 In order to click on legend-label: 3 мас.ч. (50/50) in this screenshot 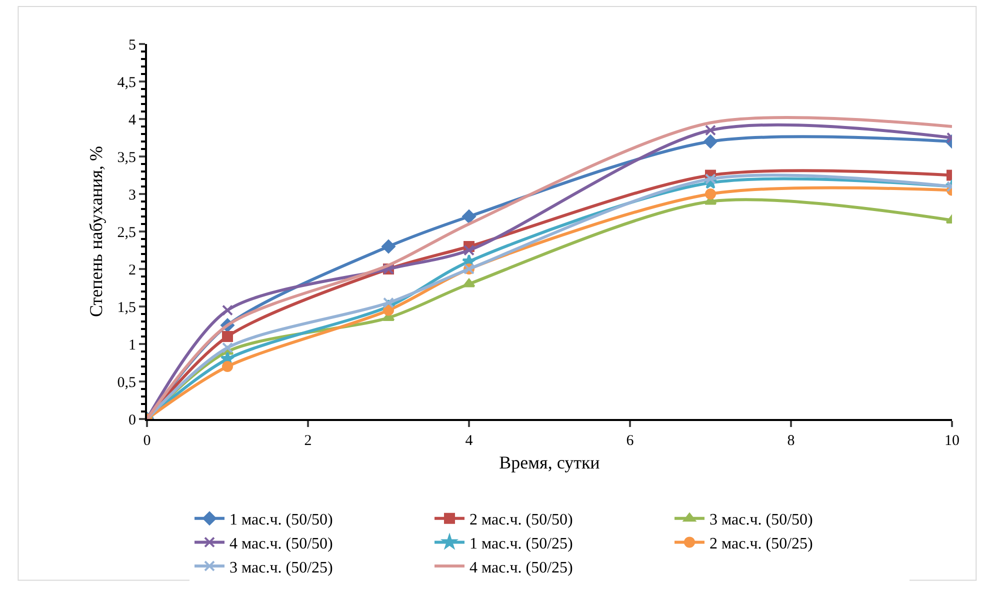, I will do `click(761, 520)`.